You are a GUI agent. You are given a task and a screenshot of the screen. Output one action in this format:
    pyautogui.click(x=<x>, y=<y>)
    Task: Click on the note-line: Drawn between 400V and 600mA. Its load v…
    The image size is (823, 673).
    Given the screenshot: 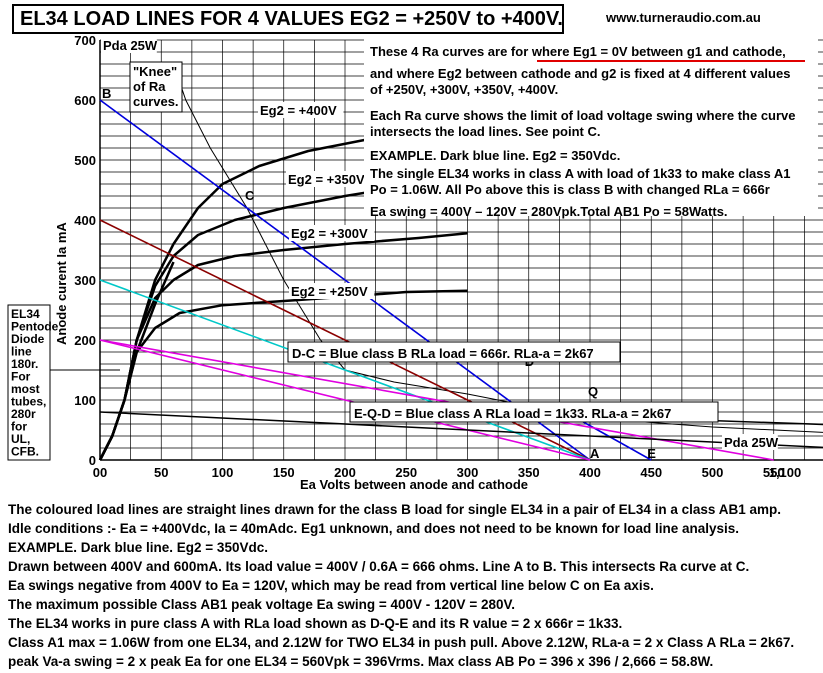 What is the action you would take?
    pyautogui.click(x=379, y=566)
    